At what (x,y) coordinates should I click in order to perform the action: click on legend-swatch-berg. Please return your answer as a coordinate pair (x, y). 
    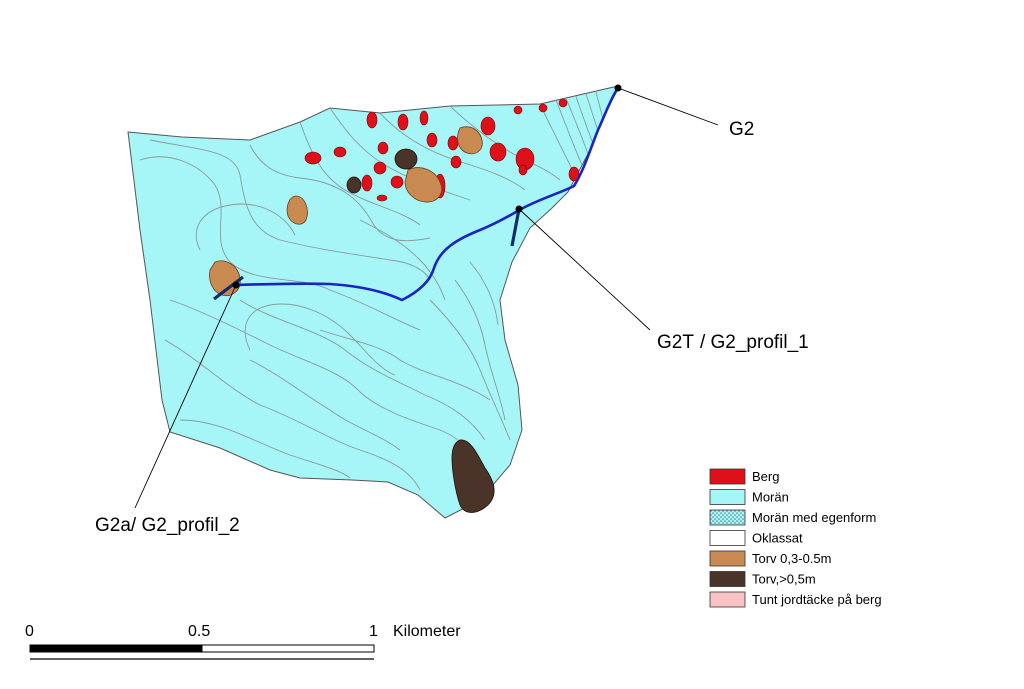
    Looking at the image, I should click on (727, 476).